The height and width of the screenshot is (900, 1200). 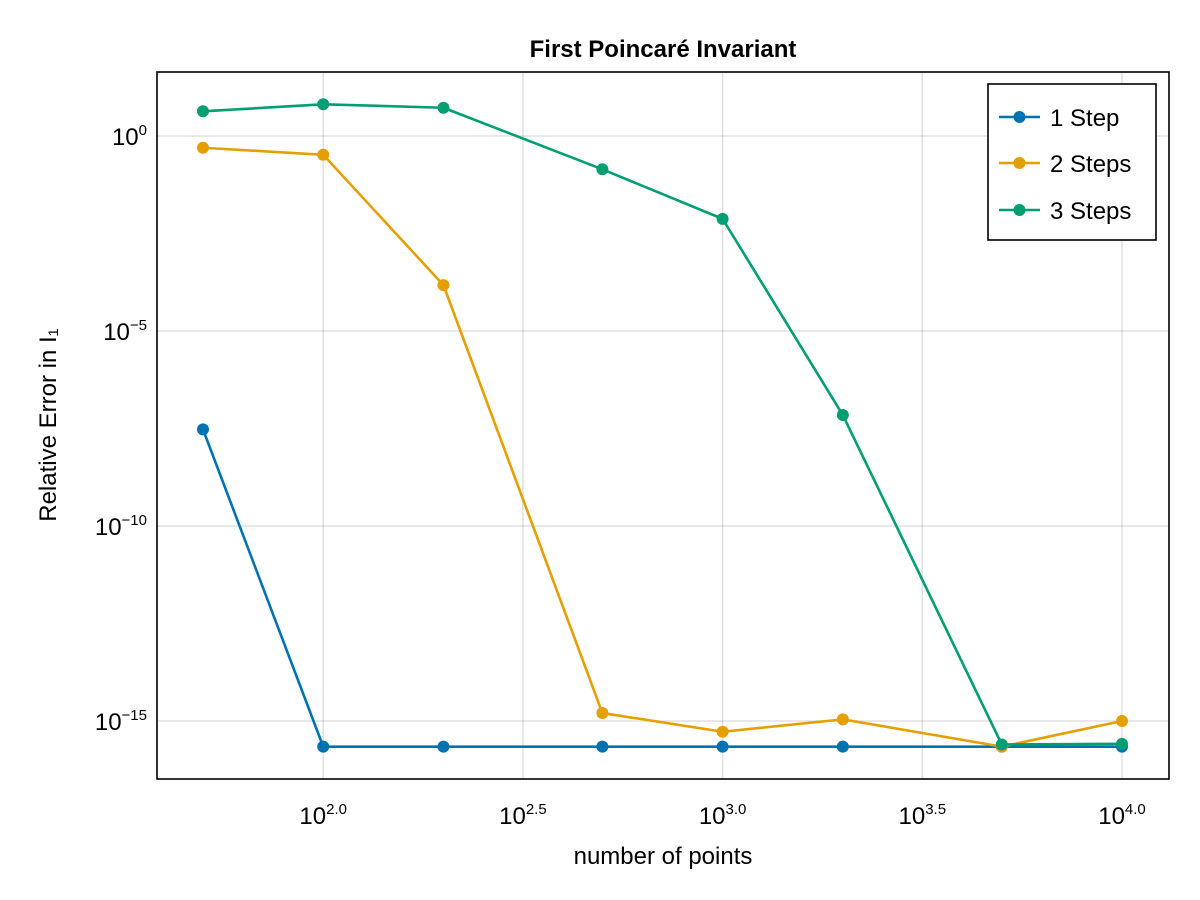 What do you see at coordinates (323, 815) in the screenshot?
I see `x-tick-label: 102.0` at bounding box center [323, 815].